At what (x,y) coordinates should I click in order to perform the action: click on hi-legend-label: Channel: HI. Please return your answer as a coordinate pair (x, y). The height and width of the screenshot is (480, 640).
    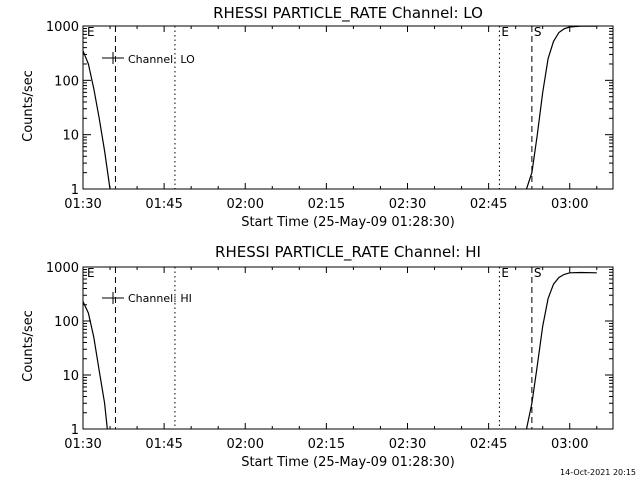
    Looking at the image, I should click on (160, 298).